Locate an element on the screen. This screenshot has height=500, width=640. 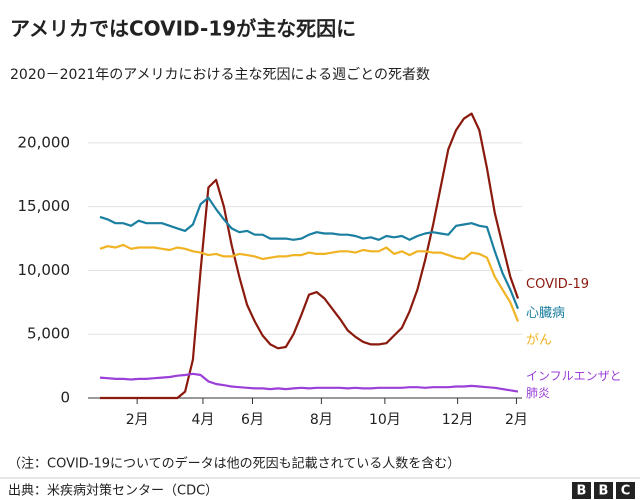
x-tick-label: 8月 is located at coordinates (321, 420).